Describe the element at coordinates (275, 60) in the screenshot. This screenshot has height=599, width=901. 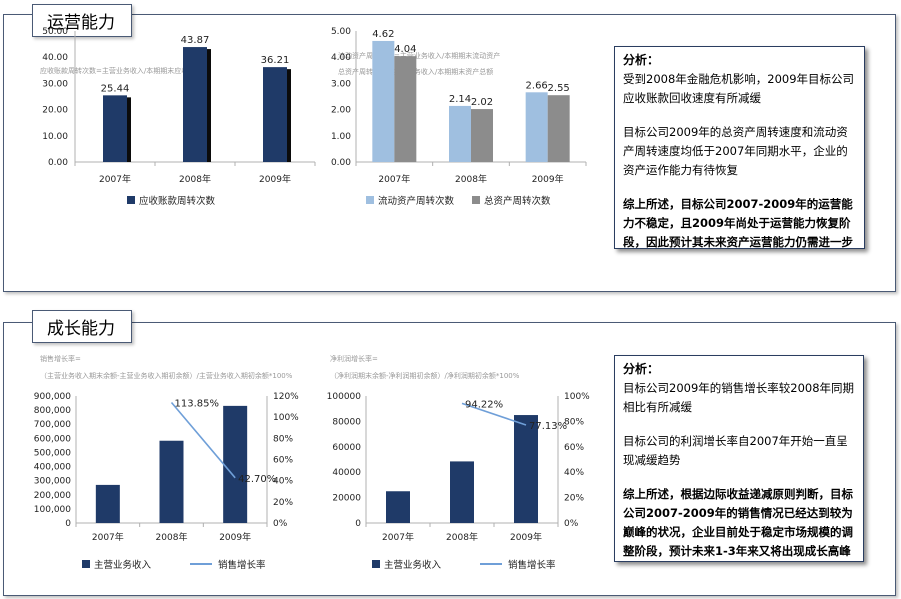
I see `bar-value-label: 36.21` at that location.